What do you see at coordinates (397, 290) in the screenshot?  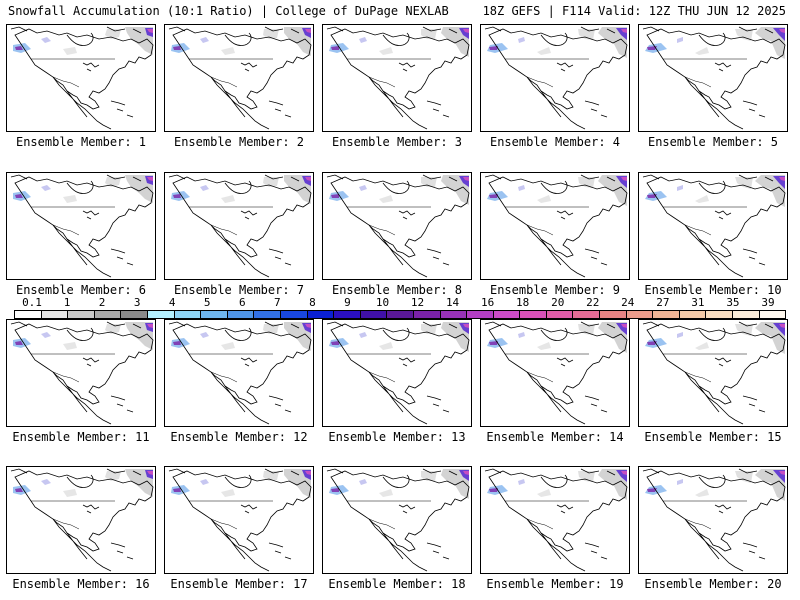 I see `ensemble-member-label: Ensemble Member: 8` at bounding box center [397, 290].